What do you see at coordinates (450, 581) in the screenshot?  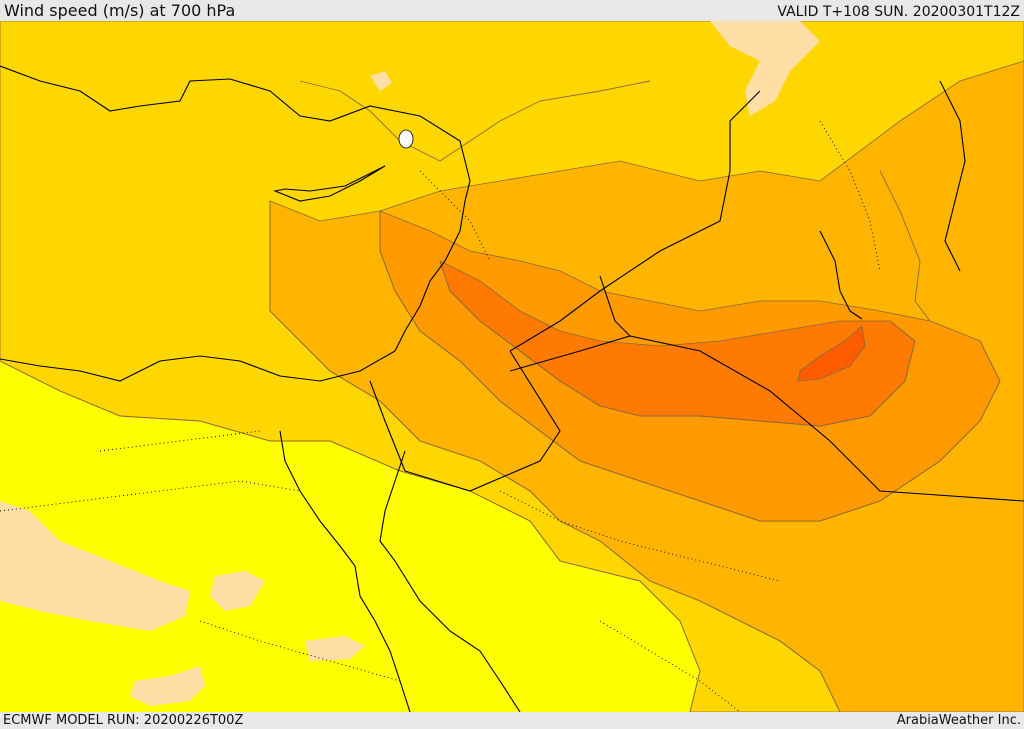 I see `coastline-red-sea-east` at bounding box center [450, 581].